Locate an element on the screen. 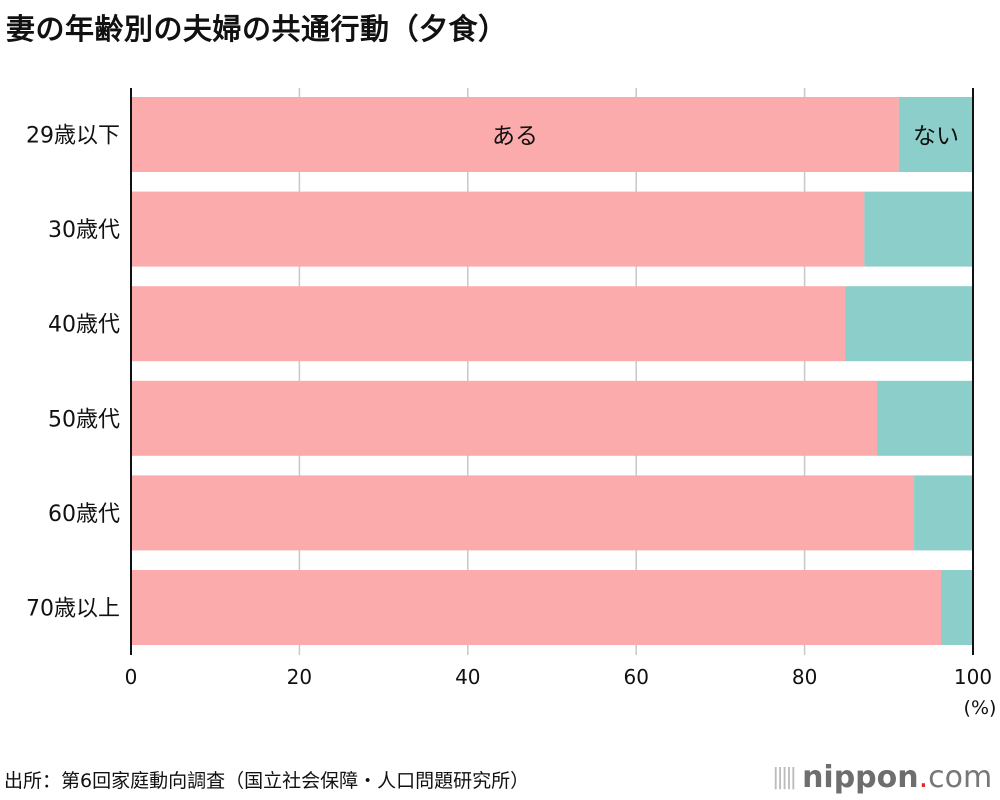  y-category-label: 30歳代 is located at coordinates (84, 230).